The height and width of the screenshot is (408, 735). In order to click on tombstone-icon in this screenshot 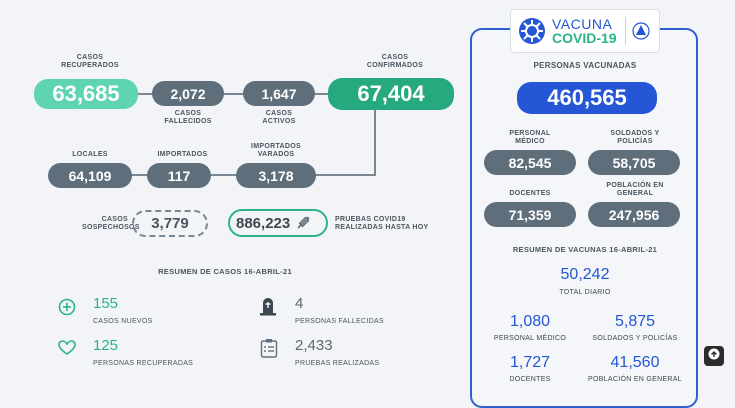, I will do `click(268, 308)`.